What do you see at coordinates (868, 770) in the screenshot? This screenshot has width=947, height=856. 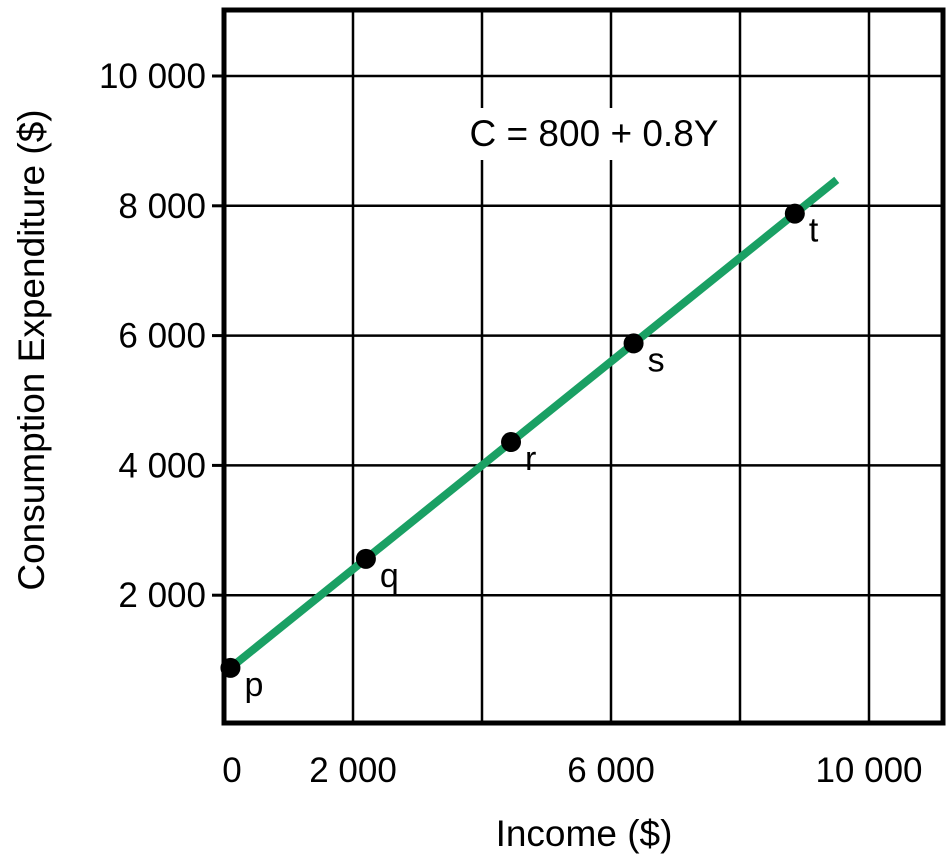 I see `x-tick-label: 10 000` at bounding box center [868, 770].